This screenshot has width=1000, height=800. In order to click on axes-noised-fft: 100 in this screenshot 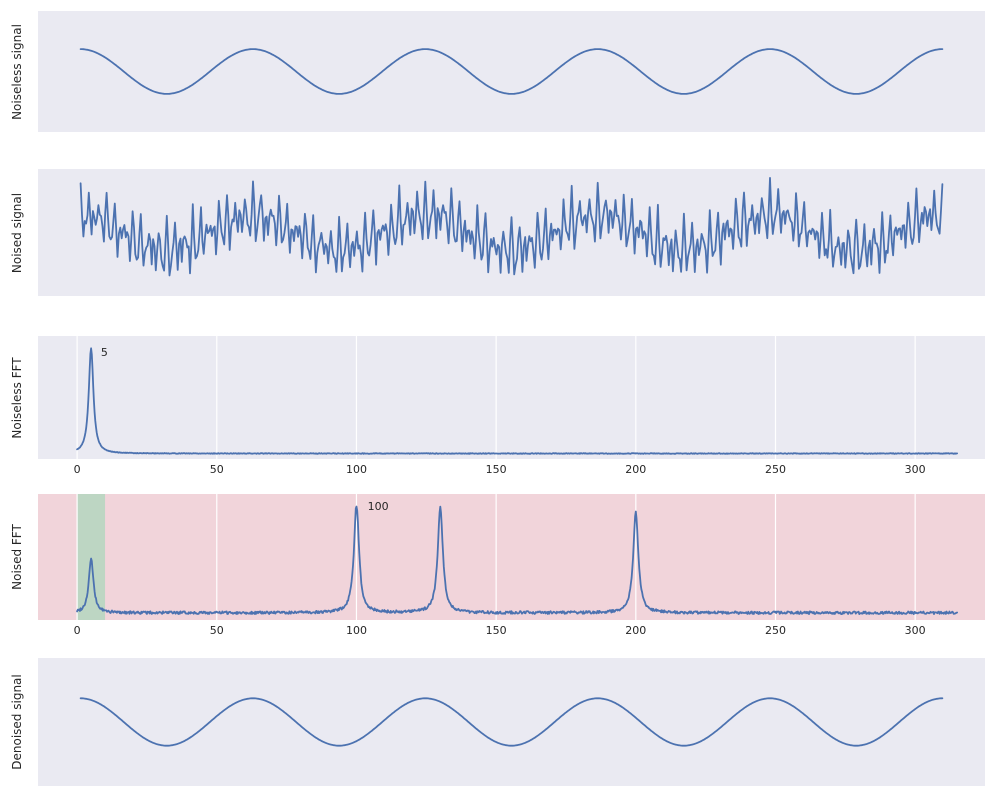, I will do `click(511, 557)`.